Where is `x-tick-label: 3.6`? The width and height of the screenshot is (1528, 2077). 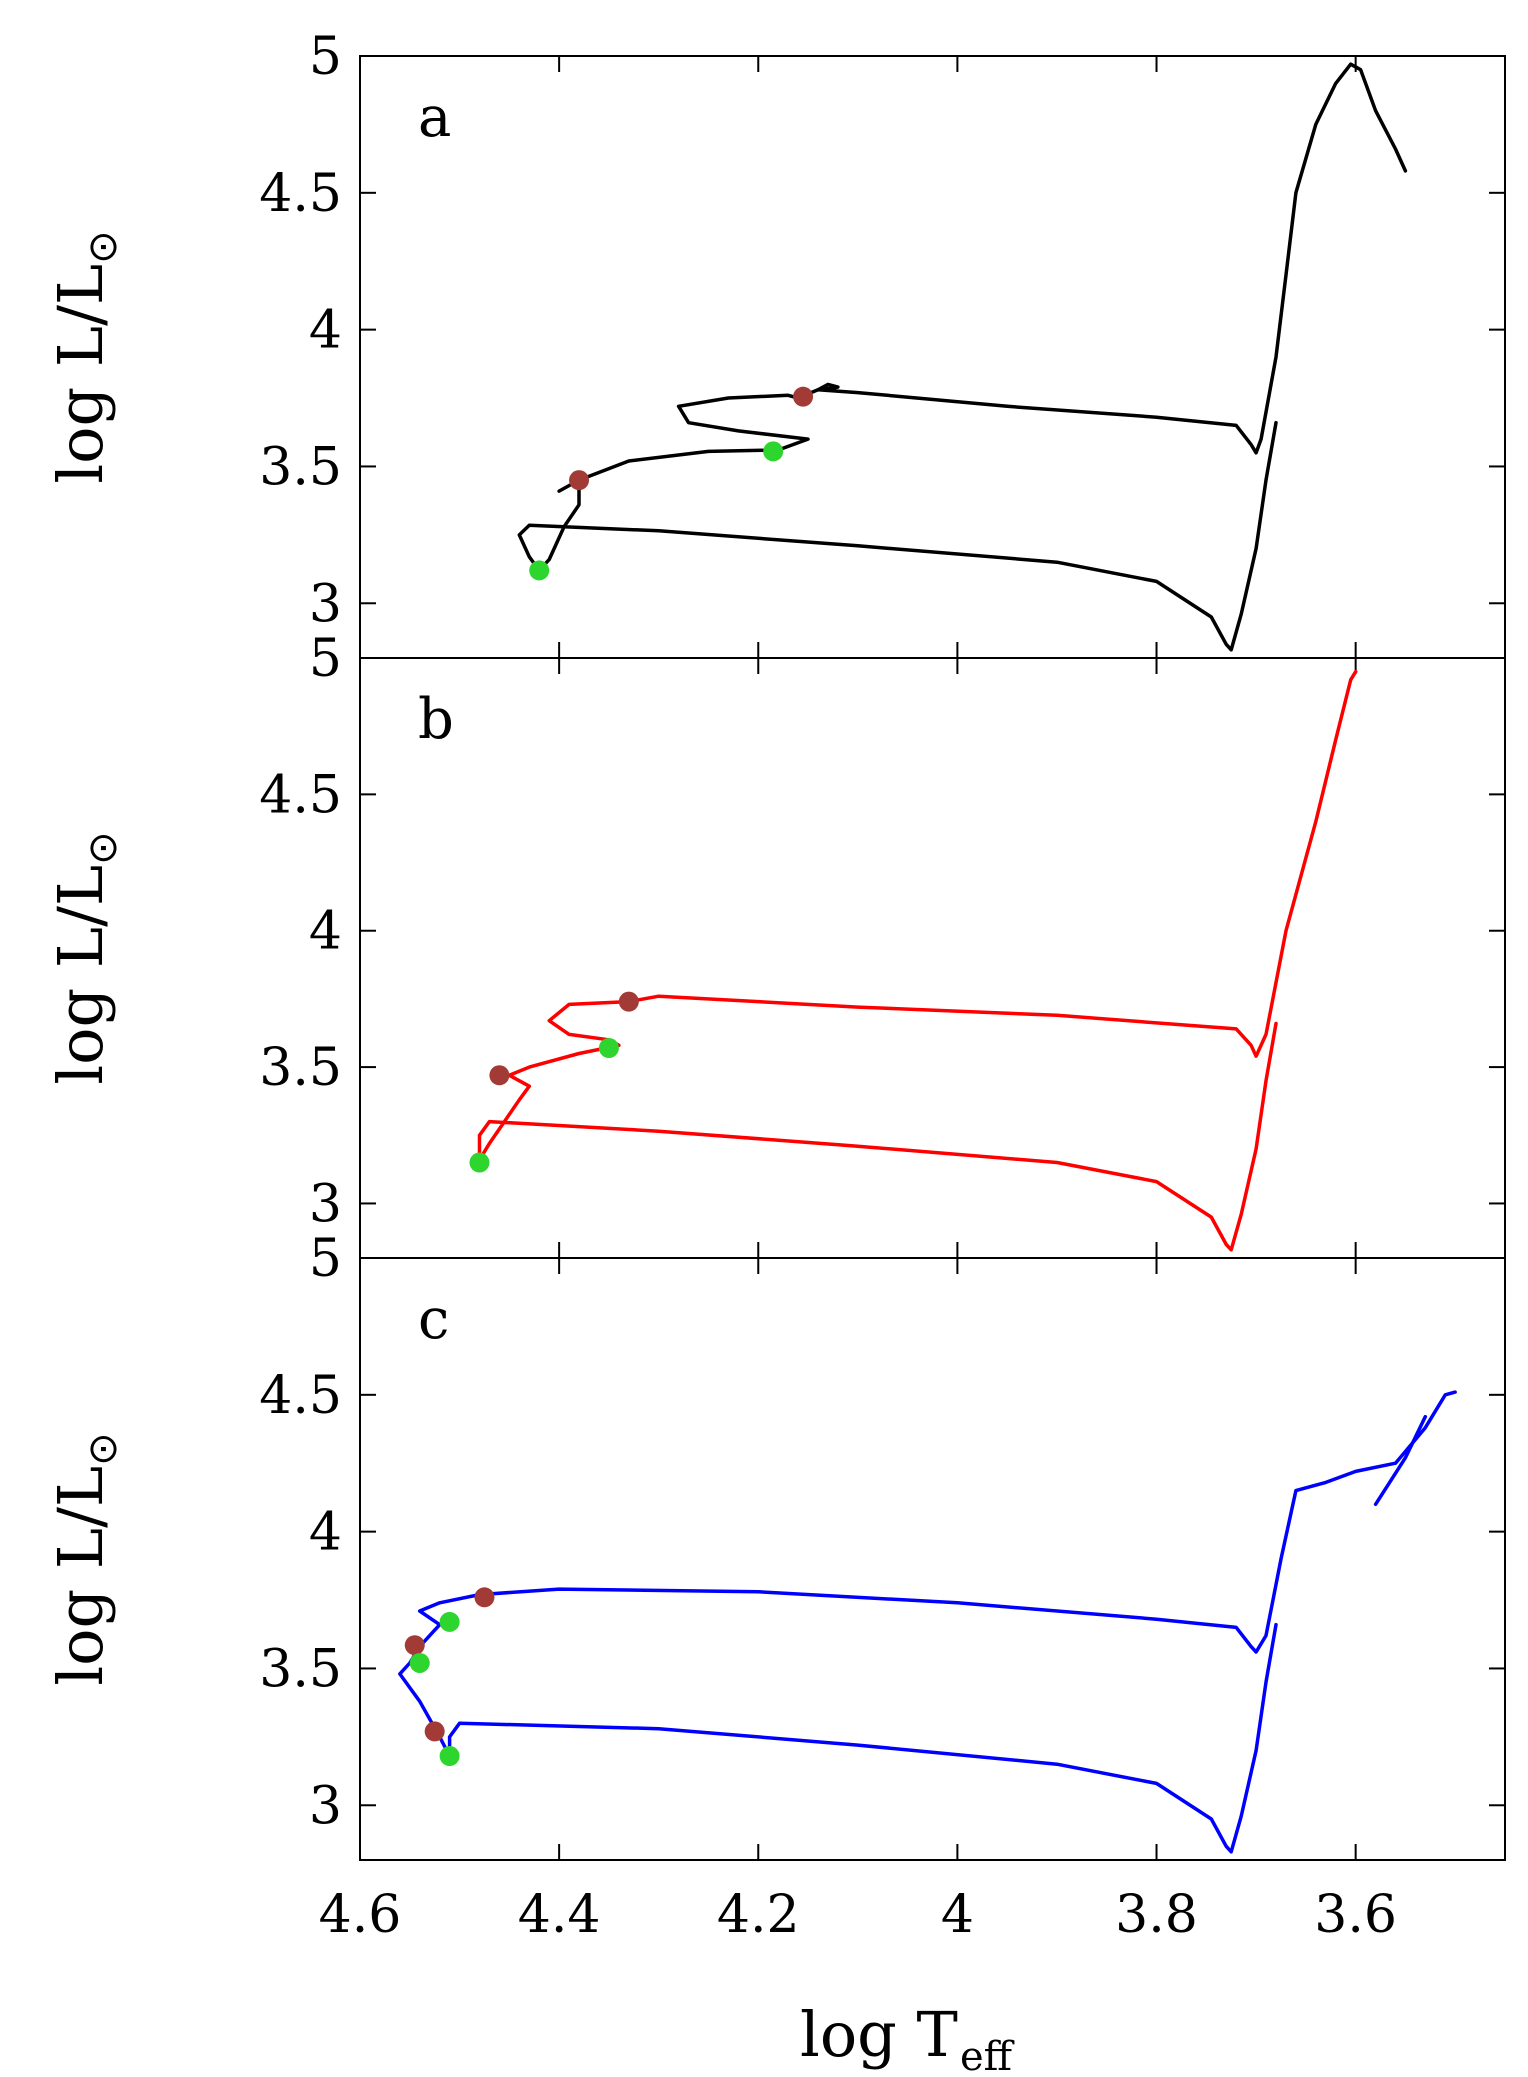 x-tick-label: 3.6 is located at coordinates (1355, 1915).